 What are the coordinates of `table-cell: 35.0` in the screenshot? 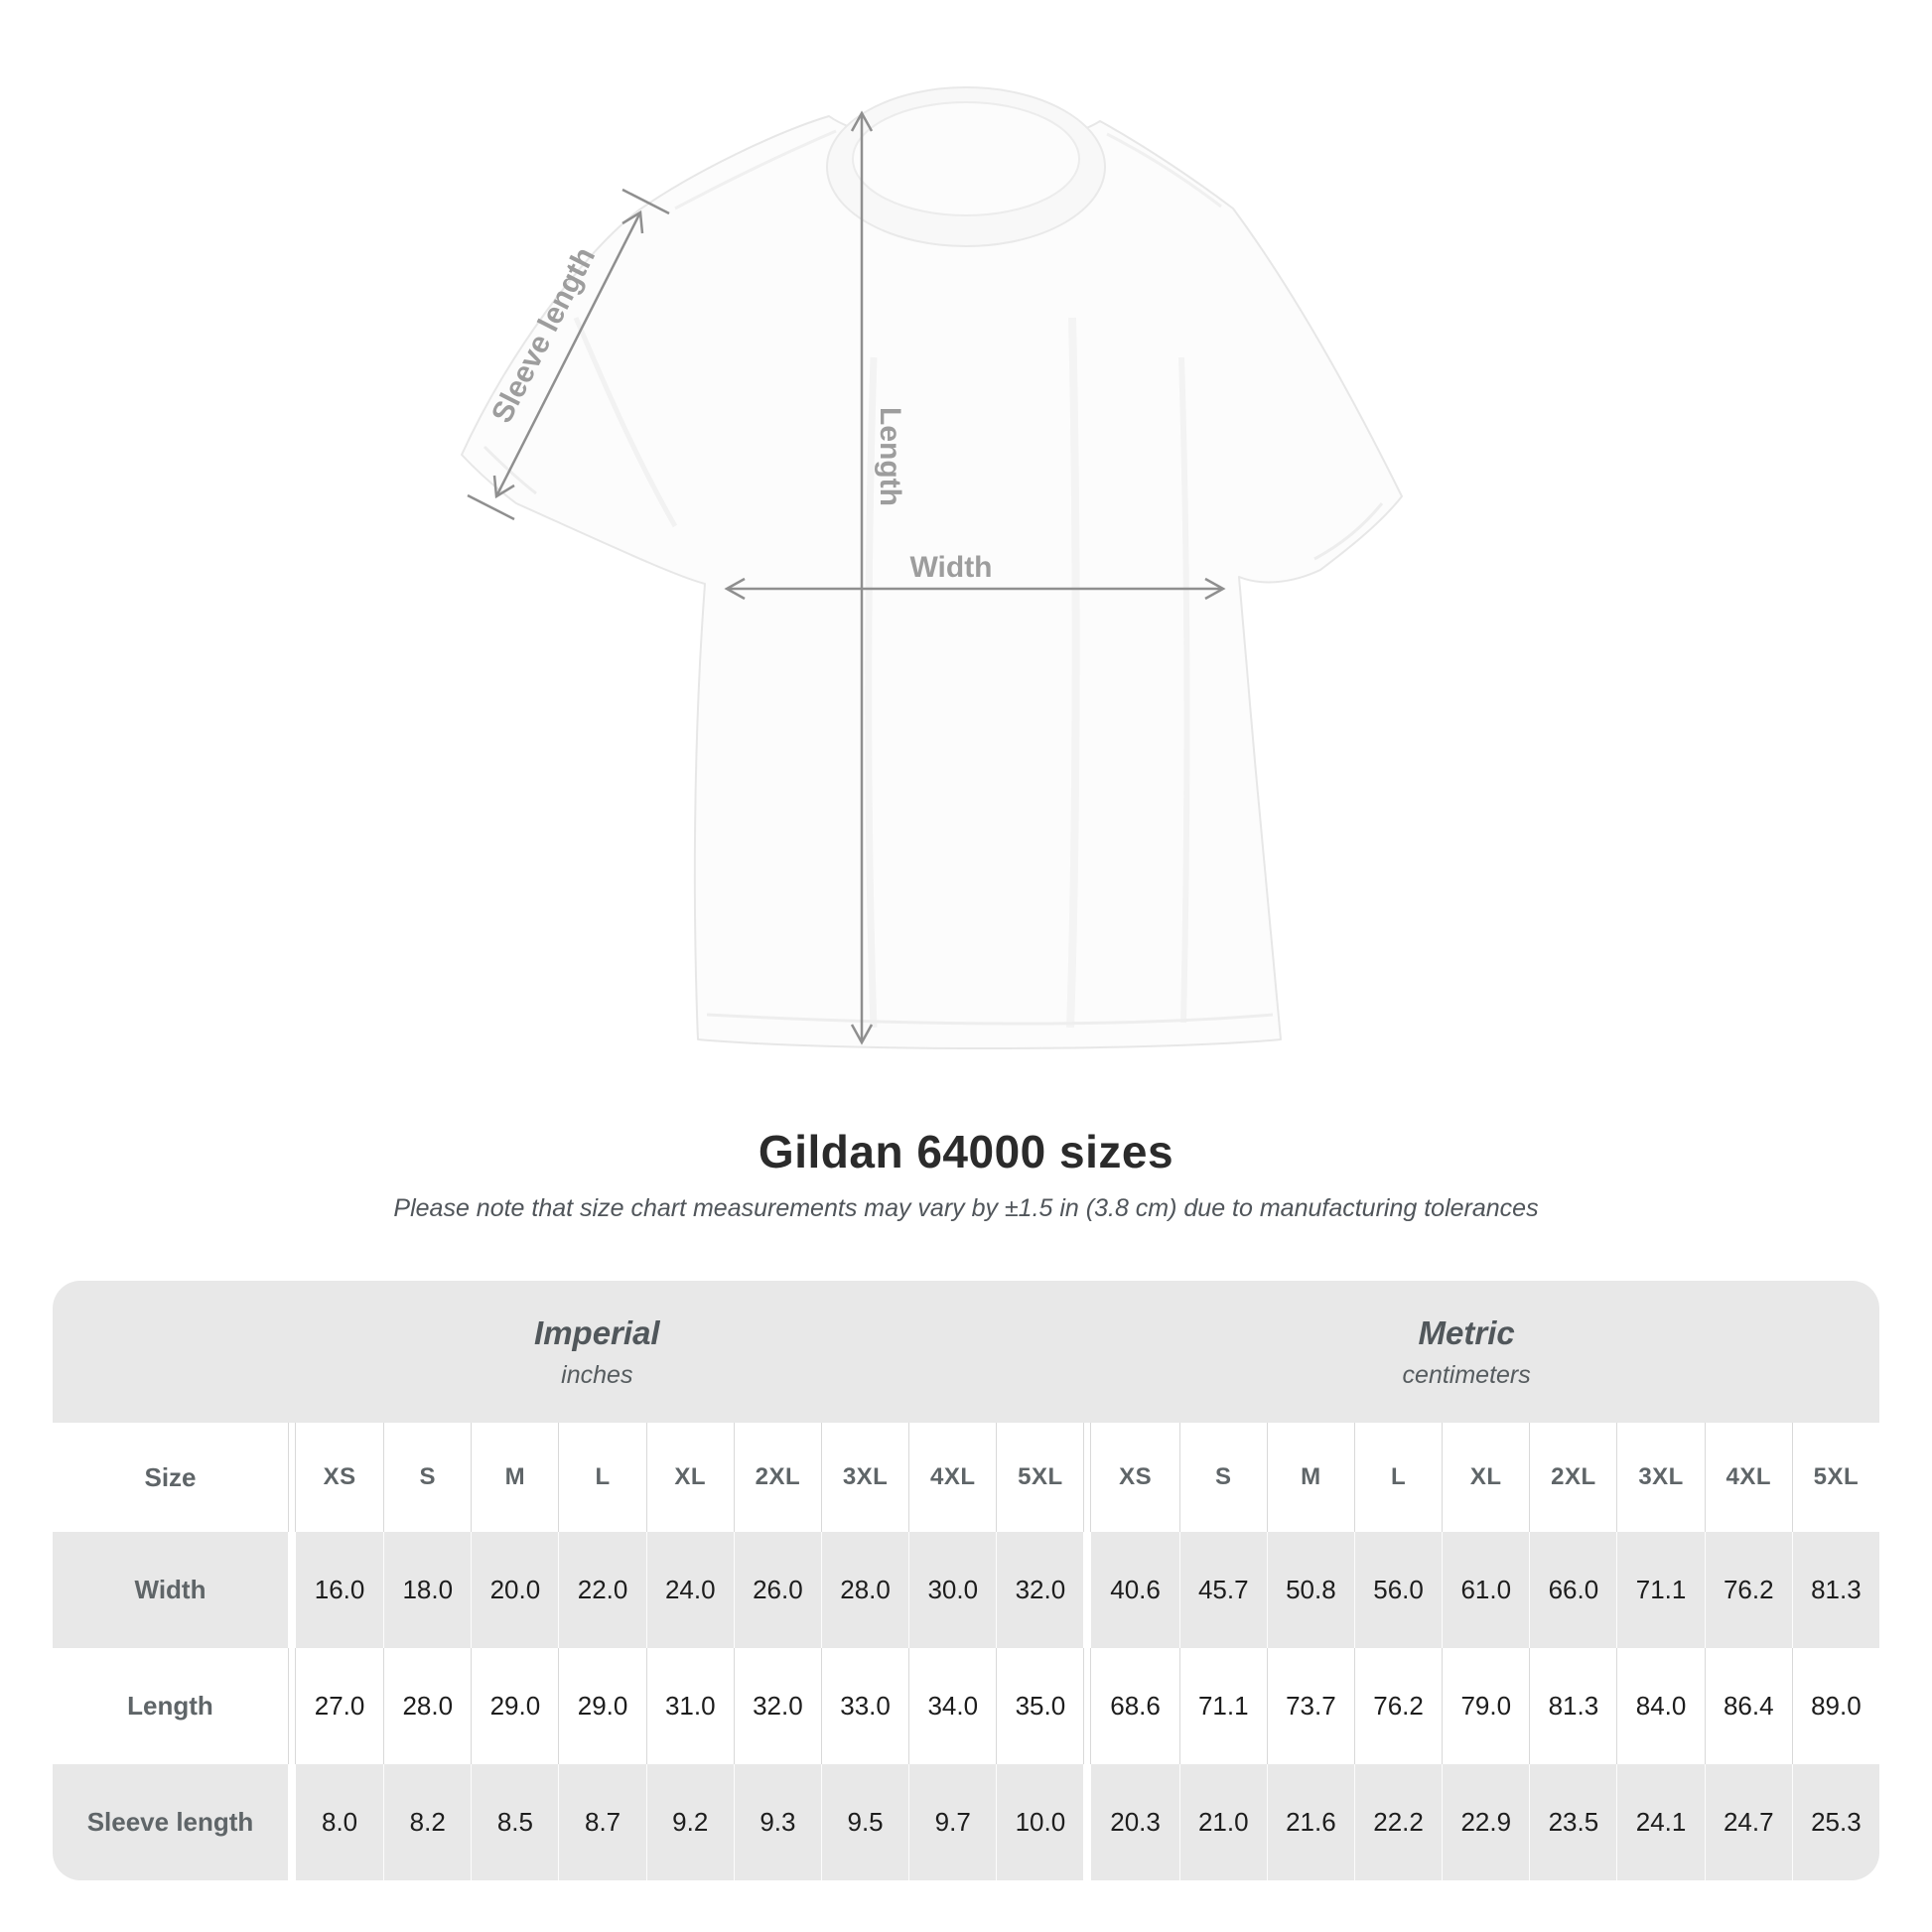 It's located at (1040, 1706).